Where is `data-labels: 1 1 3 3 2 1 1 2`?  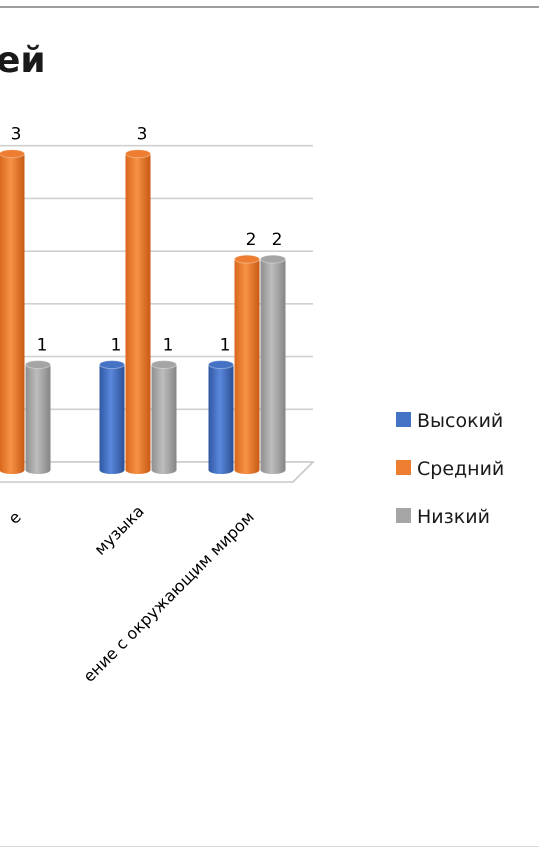 data-labels: 1 1 3 3 2 1 1 2 is located at coordinates (147, 240).